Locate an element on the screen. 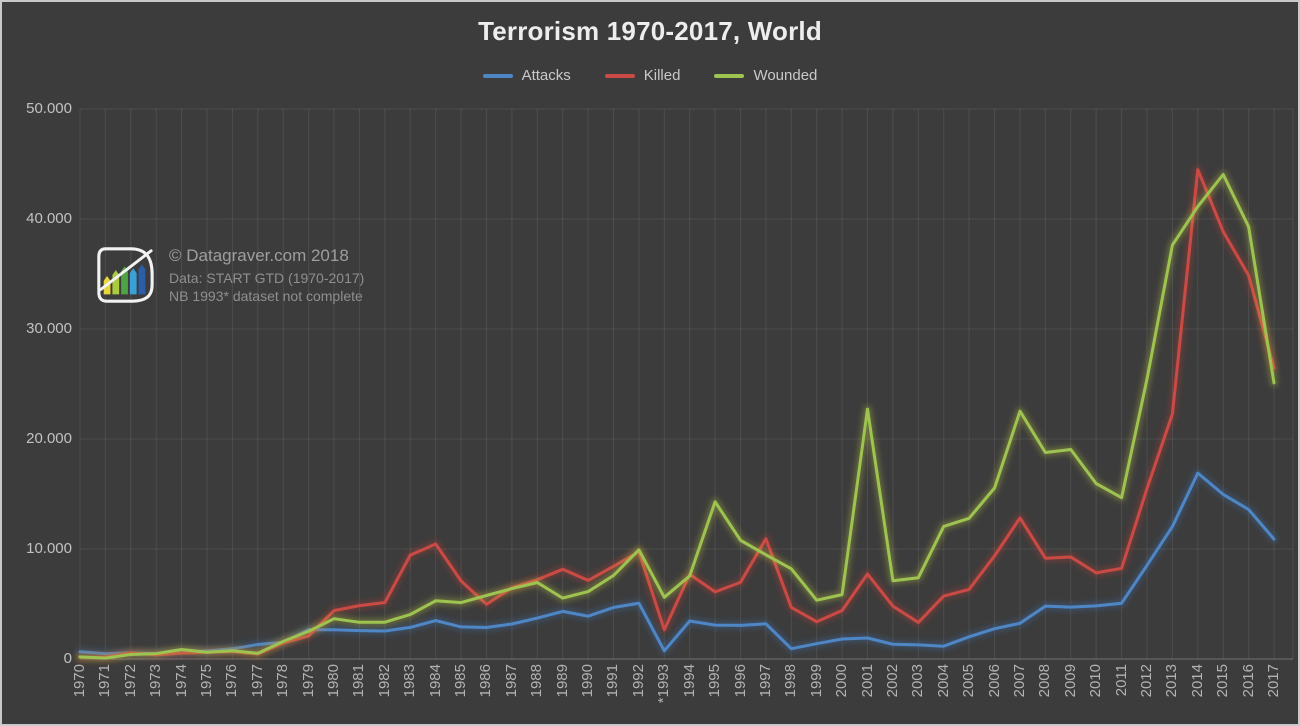 The height and width of the screenshot is (726, 1300). legend-label: Attacks is located at coordinates (546, 75).